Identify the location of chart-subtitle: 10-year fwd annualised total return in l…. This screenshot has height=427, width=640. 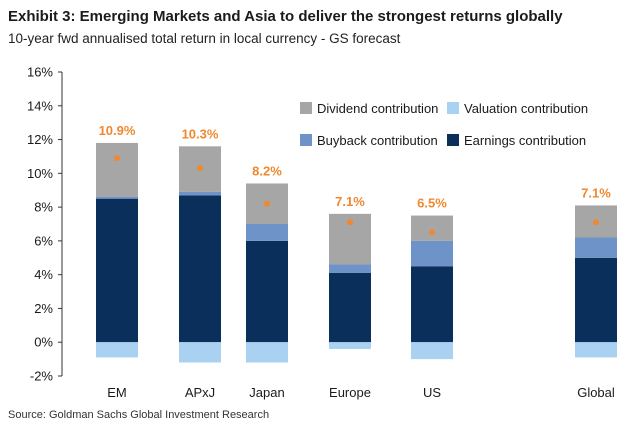
(204, 38).